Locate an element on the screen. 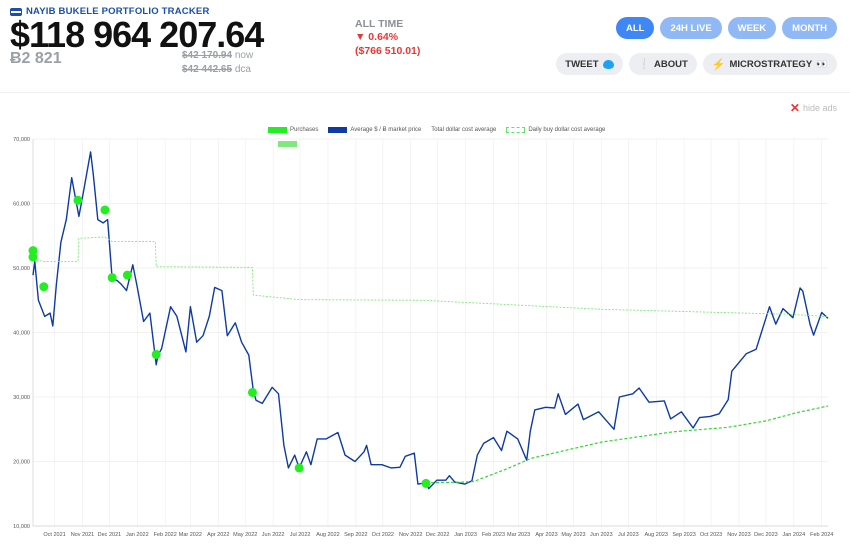  hide-ads-link: ✕ hide ads is located at coordinates (813, 108).